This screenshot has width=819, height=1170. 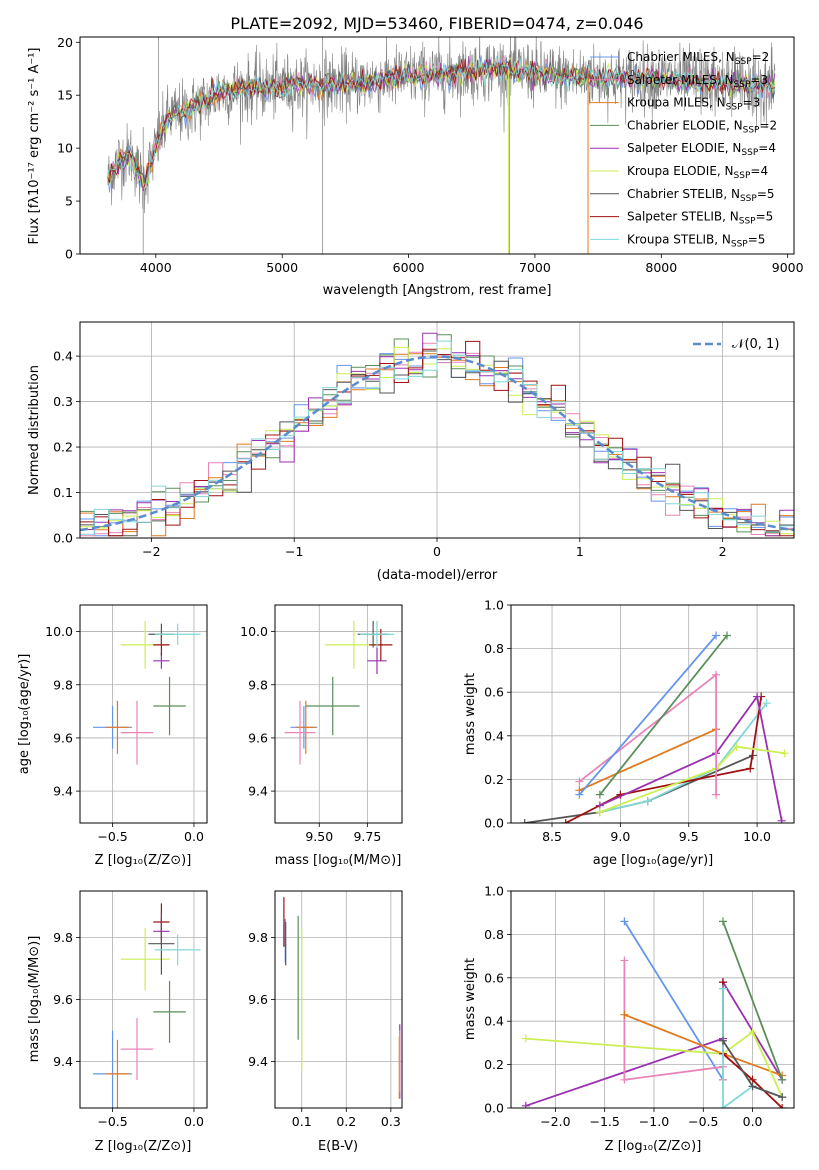 What do you see at coordinates (63, 538) in the screenshot?
I see `residuals-ytick-label-0: 0.0` at bounding box center [63, 538].